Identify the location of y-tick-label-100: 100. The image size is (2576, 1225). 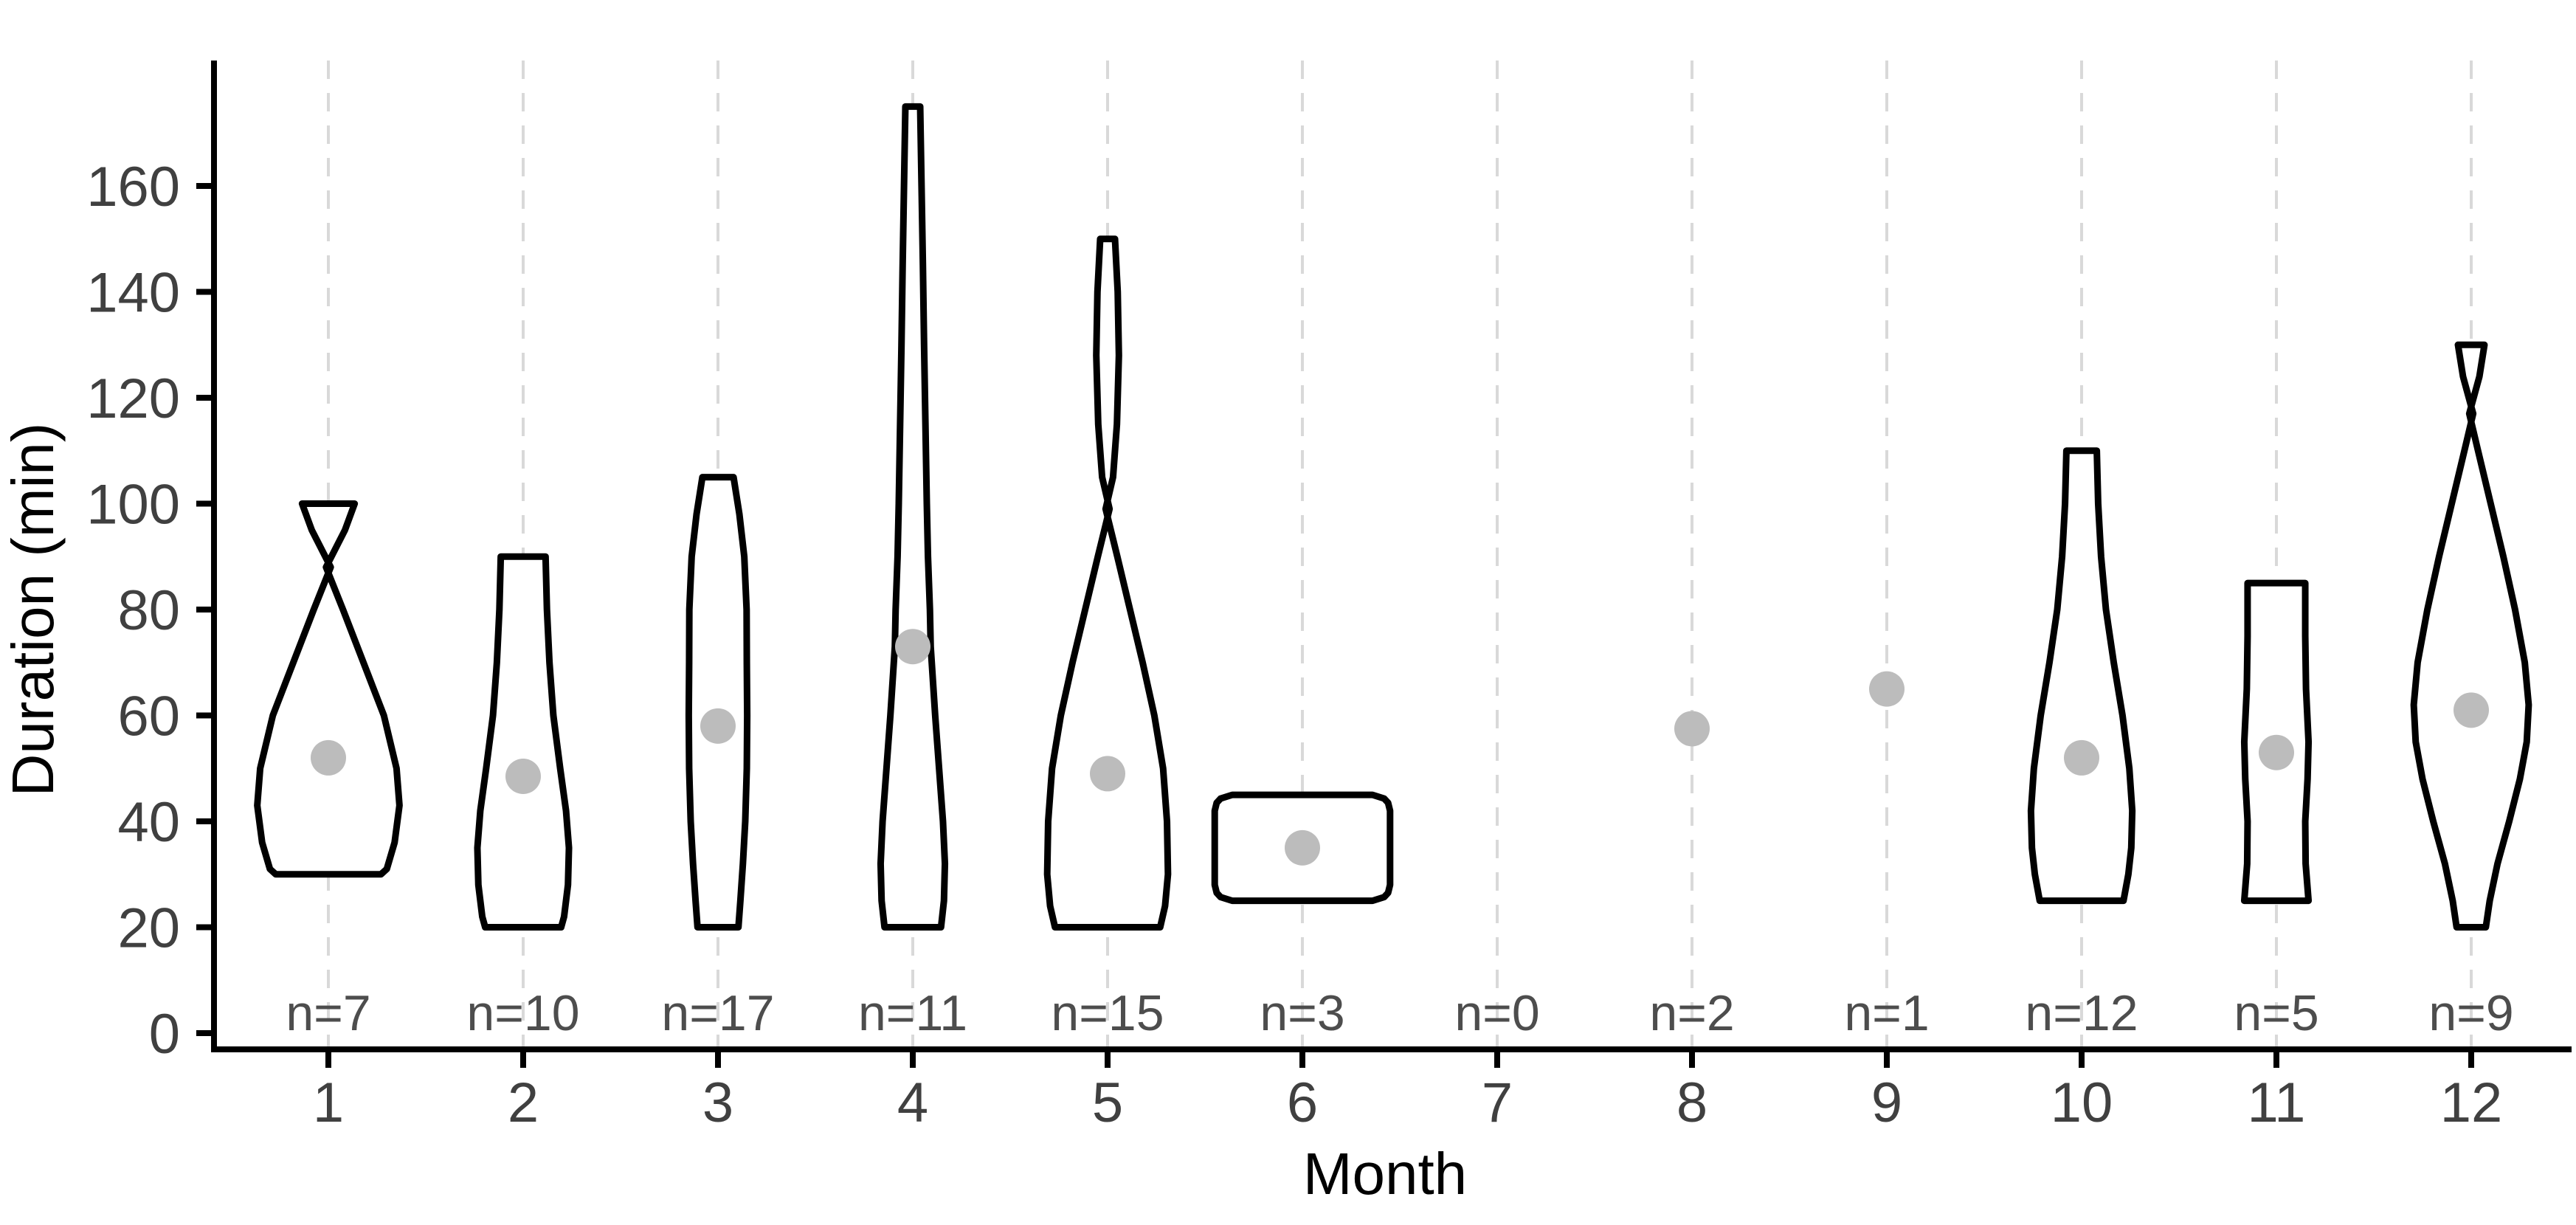
(133, 505).